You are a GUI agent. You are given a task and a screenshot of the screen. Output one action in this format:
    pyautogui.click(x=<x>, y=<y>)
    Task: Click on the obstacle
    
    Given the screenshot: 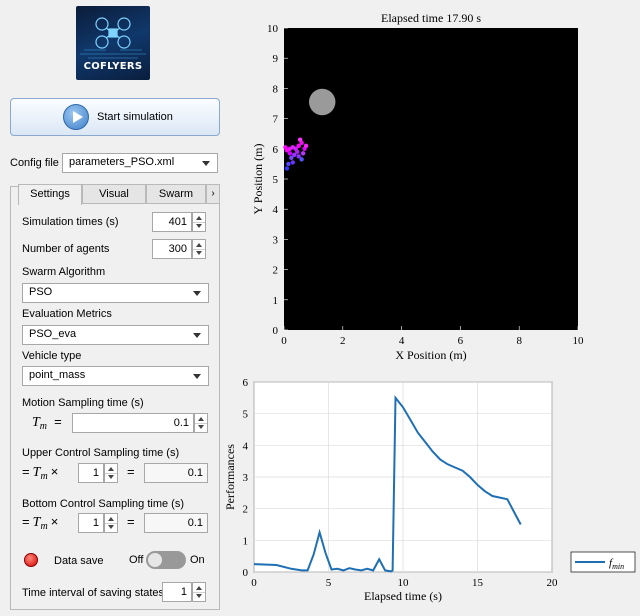 What is the action you would take?
    pyautogui.click(x=322, y=102)
    